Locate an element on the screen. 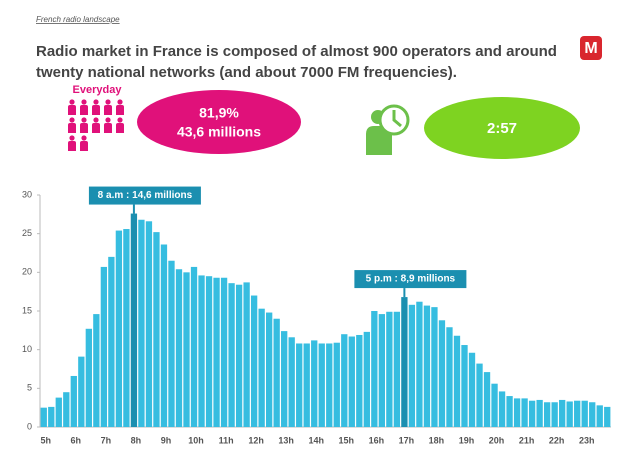 The height and width of the screenshot is (460, 639). y-tick-label: 25 is located at coordinates (27, 233).